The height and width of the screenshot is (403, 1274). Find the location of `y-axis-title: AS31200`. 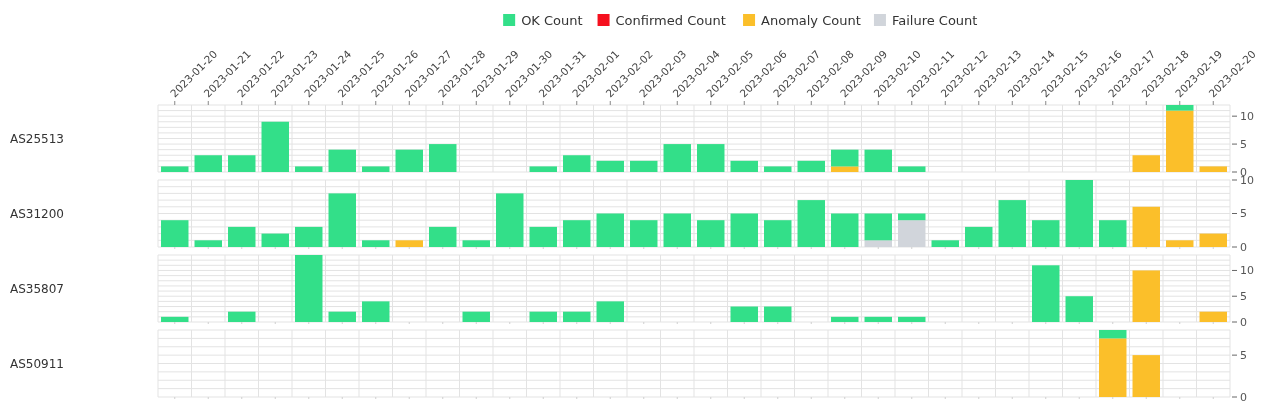

y-axis-title: AS31200 is located at coordinates (37, 213).